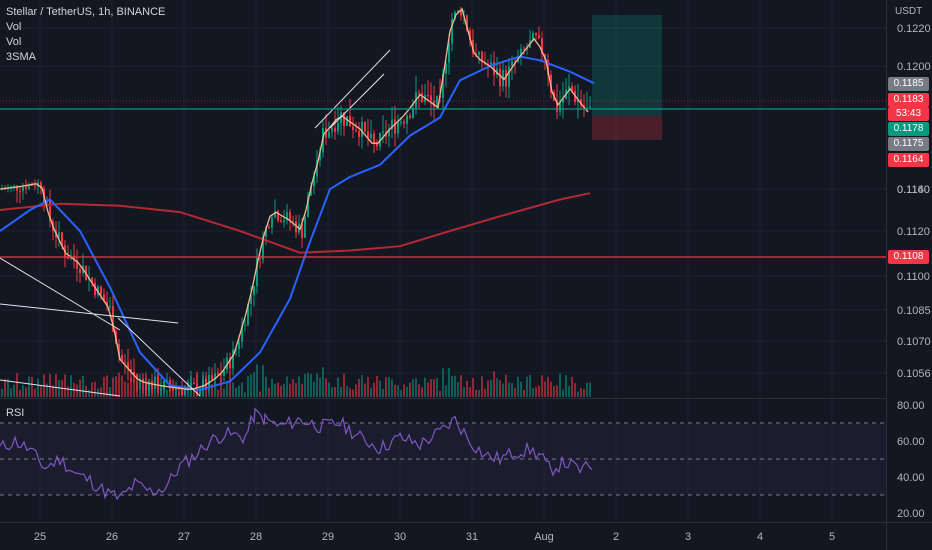  What do you see at coordinates (914, 374) in the screenshot?
I see `price-tick-label: 0.1056` at bounding box center [914, 374].